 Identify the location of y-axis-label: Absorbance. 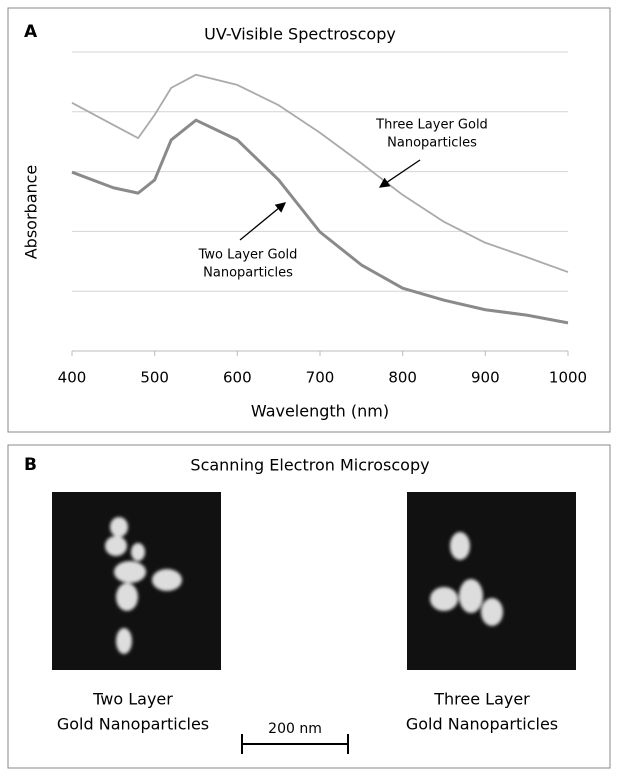
(31, 212).